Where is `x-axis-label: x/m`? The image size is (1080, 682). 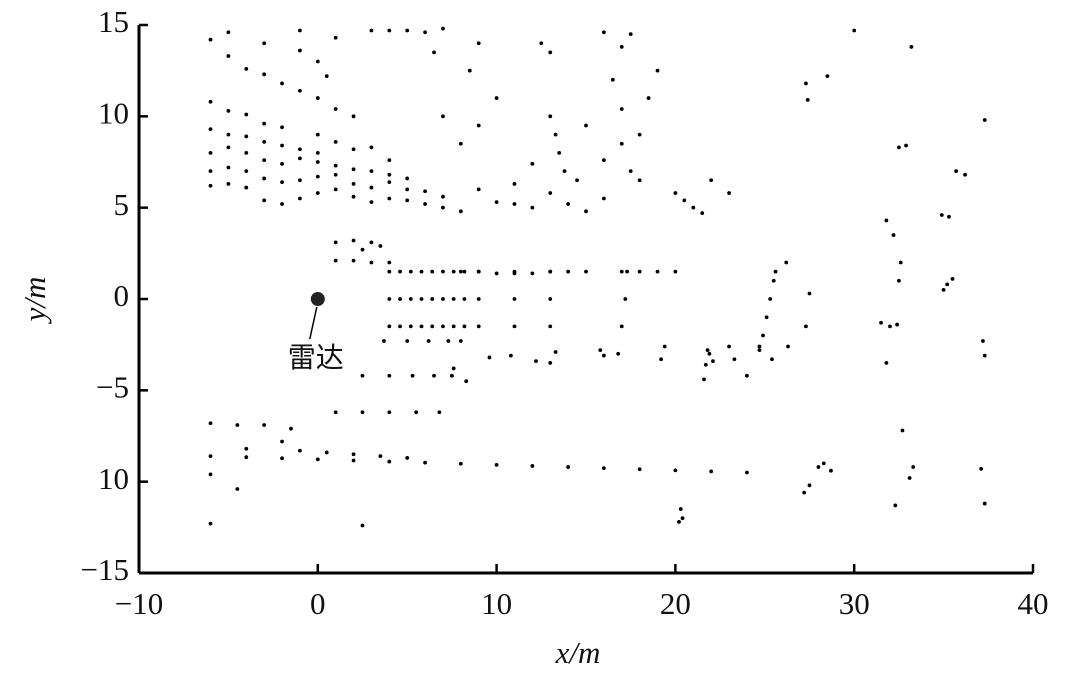 x-axis-label: x/m is located at coordinates (578, 652).